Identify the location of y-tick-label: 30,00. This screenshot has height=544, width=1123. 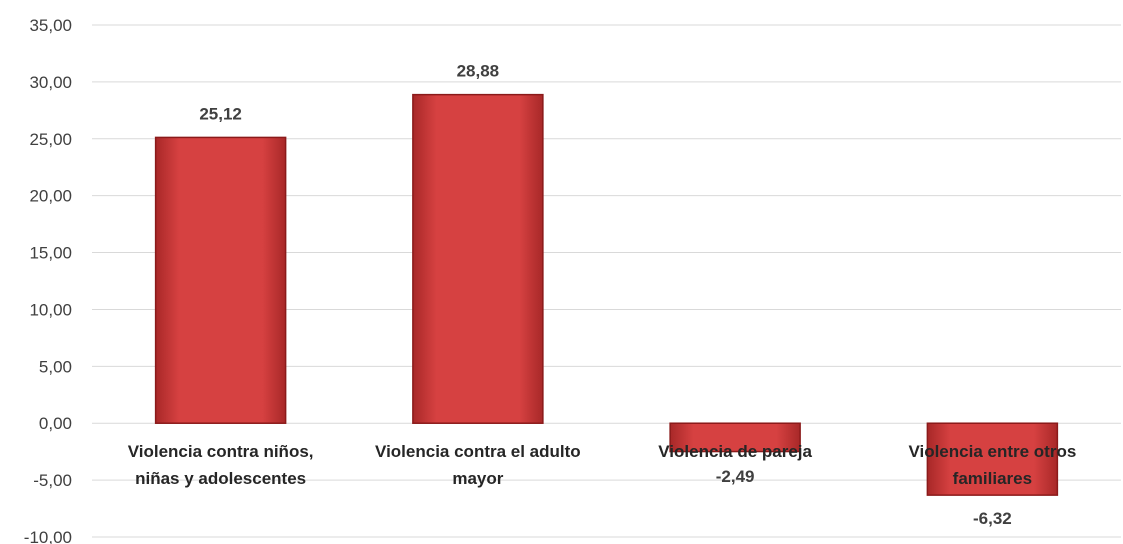
(50, 82).